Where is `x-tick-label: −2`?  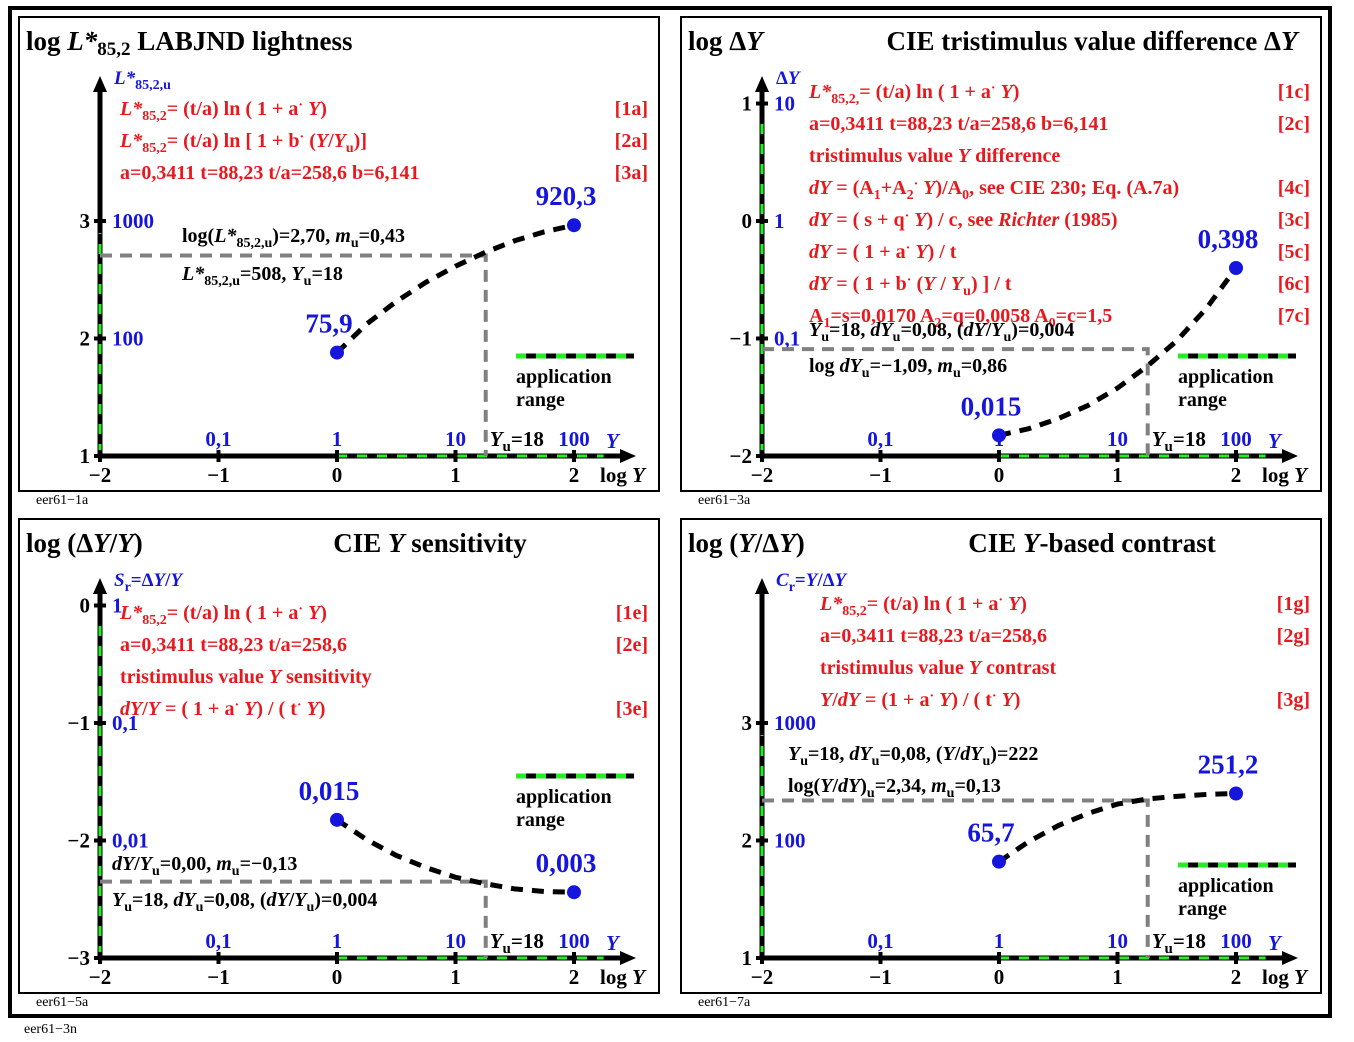 x-tick-label: −2 is located at coordinates (100, 977).